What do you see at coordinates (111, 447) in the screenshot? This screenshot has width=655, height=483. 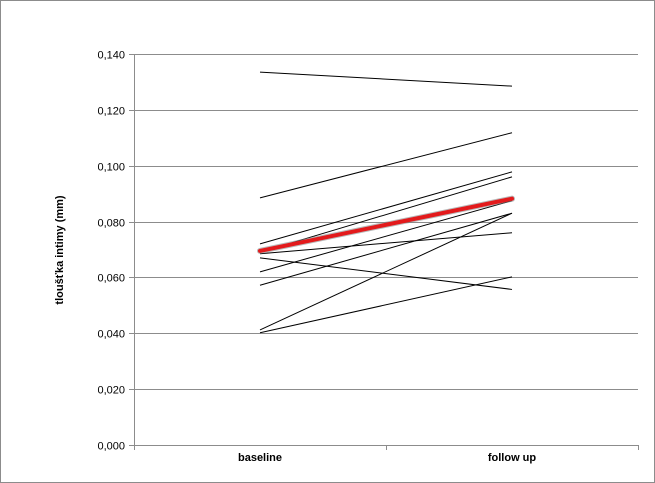 I see `y-tick-label: 0,000` at bounding box center [111, 447].